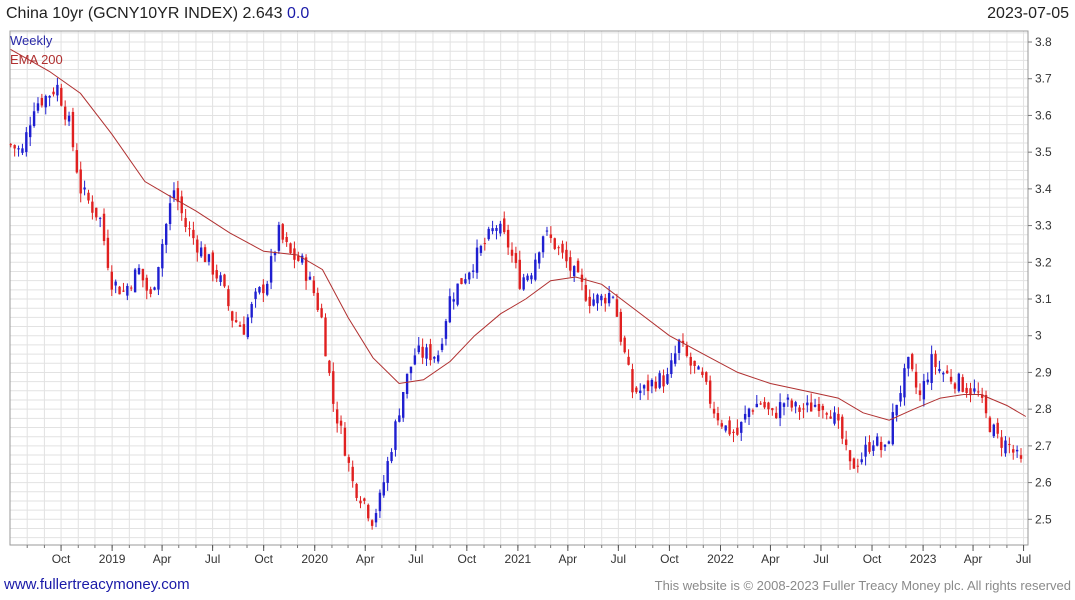  I want to click on y-tick-label: 3.8, so click(1043, 42).